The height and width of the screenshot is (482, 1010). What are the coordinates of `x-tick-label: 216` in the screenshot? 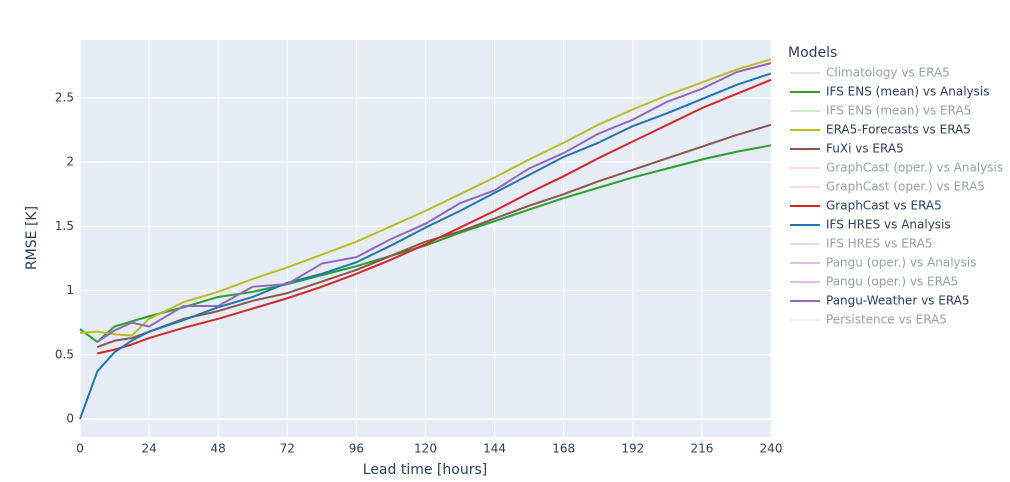 It's located at (701, 449).